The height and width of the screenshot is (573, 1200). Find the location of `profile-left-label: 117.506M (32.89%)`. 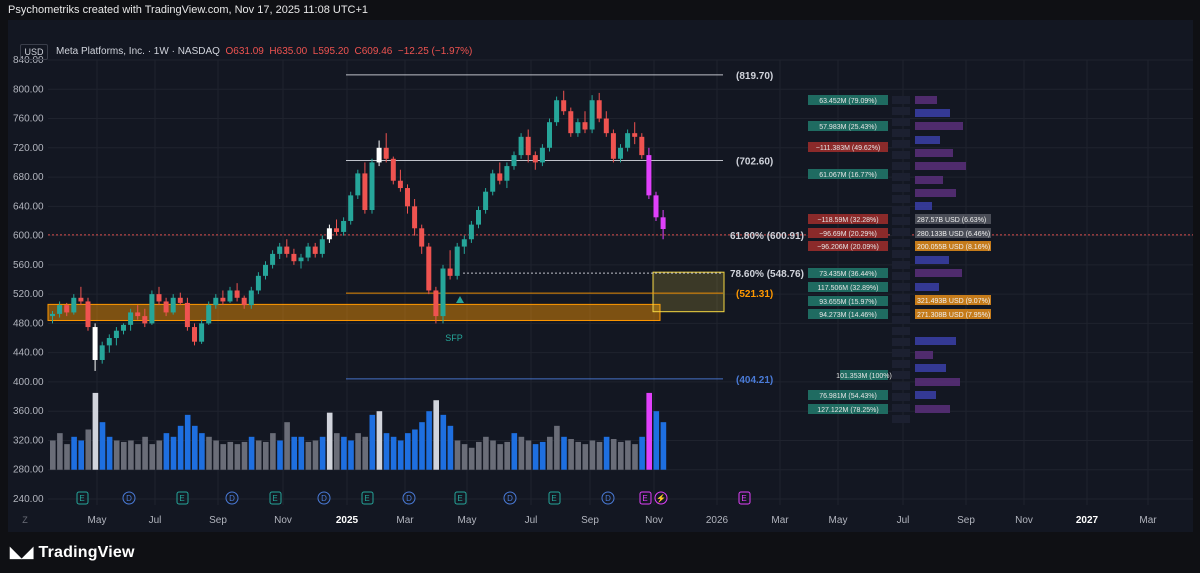

profile-left-label: 117.506M (32.89%) is located at coordinates (848, 288).